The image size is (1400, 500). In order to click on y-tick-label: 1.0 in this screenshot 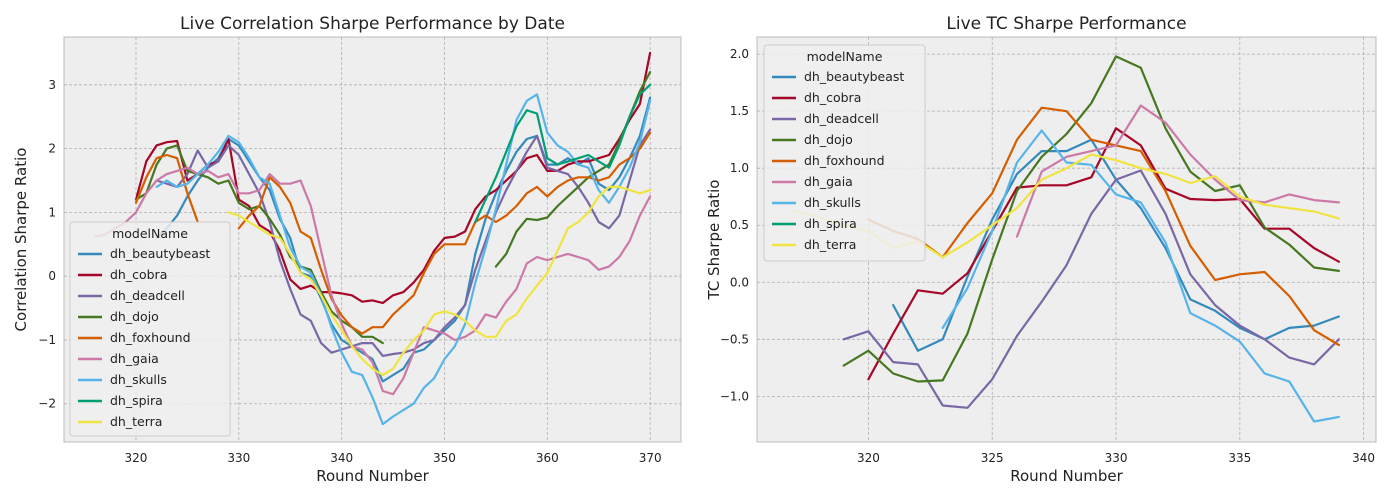, I will do `click(739, 168)`.